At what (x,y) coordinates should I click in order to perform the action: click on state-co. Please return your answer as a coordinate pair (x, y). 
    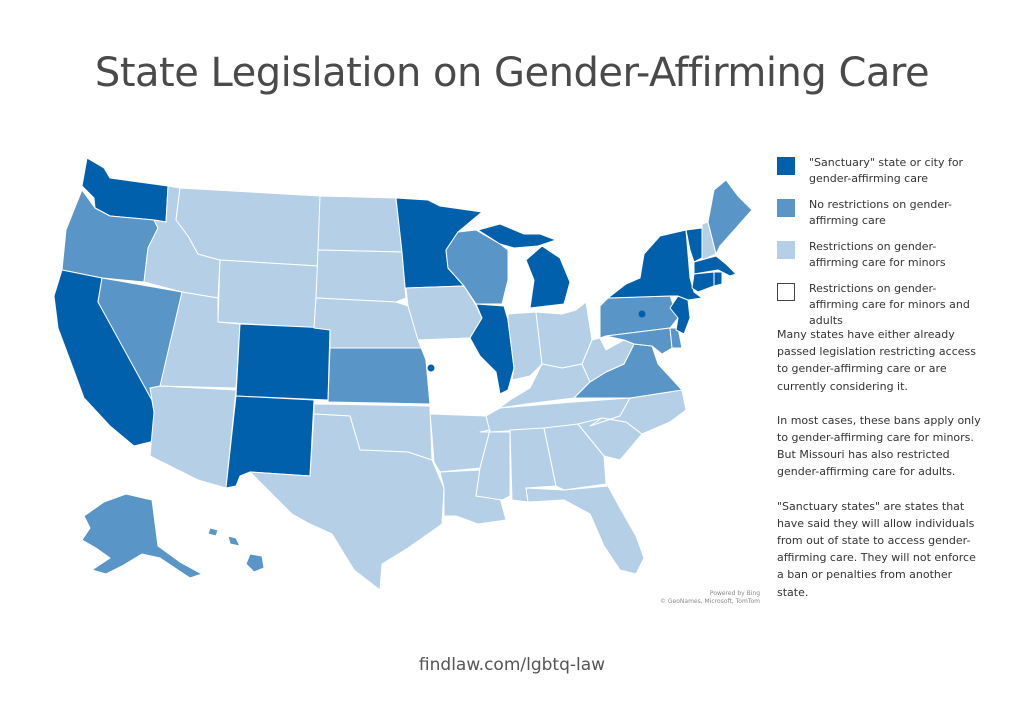
    Looking at the image, I should click on (283, 362).